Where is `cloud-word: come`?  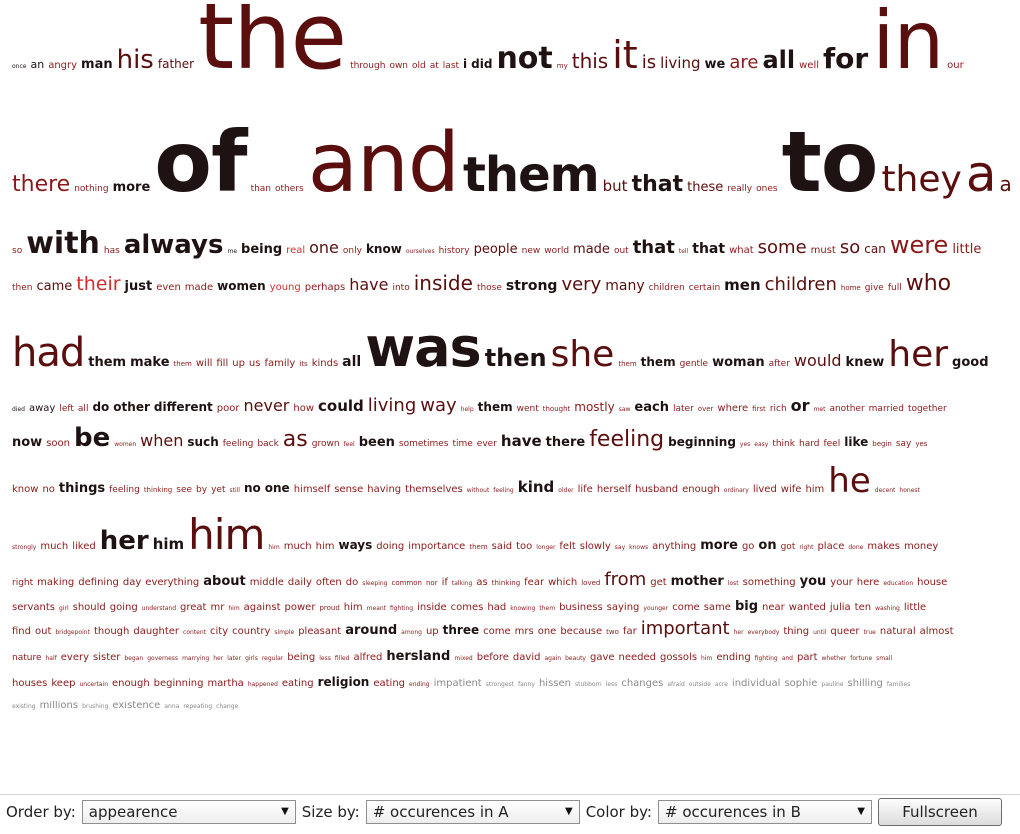 cloud-word: come is located at coordinates (686, 607).